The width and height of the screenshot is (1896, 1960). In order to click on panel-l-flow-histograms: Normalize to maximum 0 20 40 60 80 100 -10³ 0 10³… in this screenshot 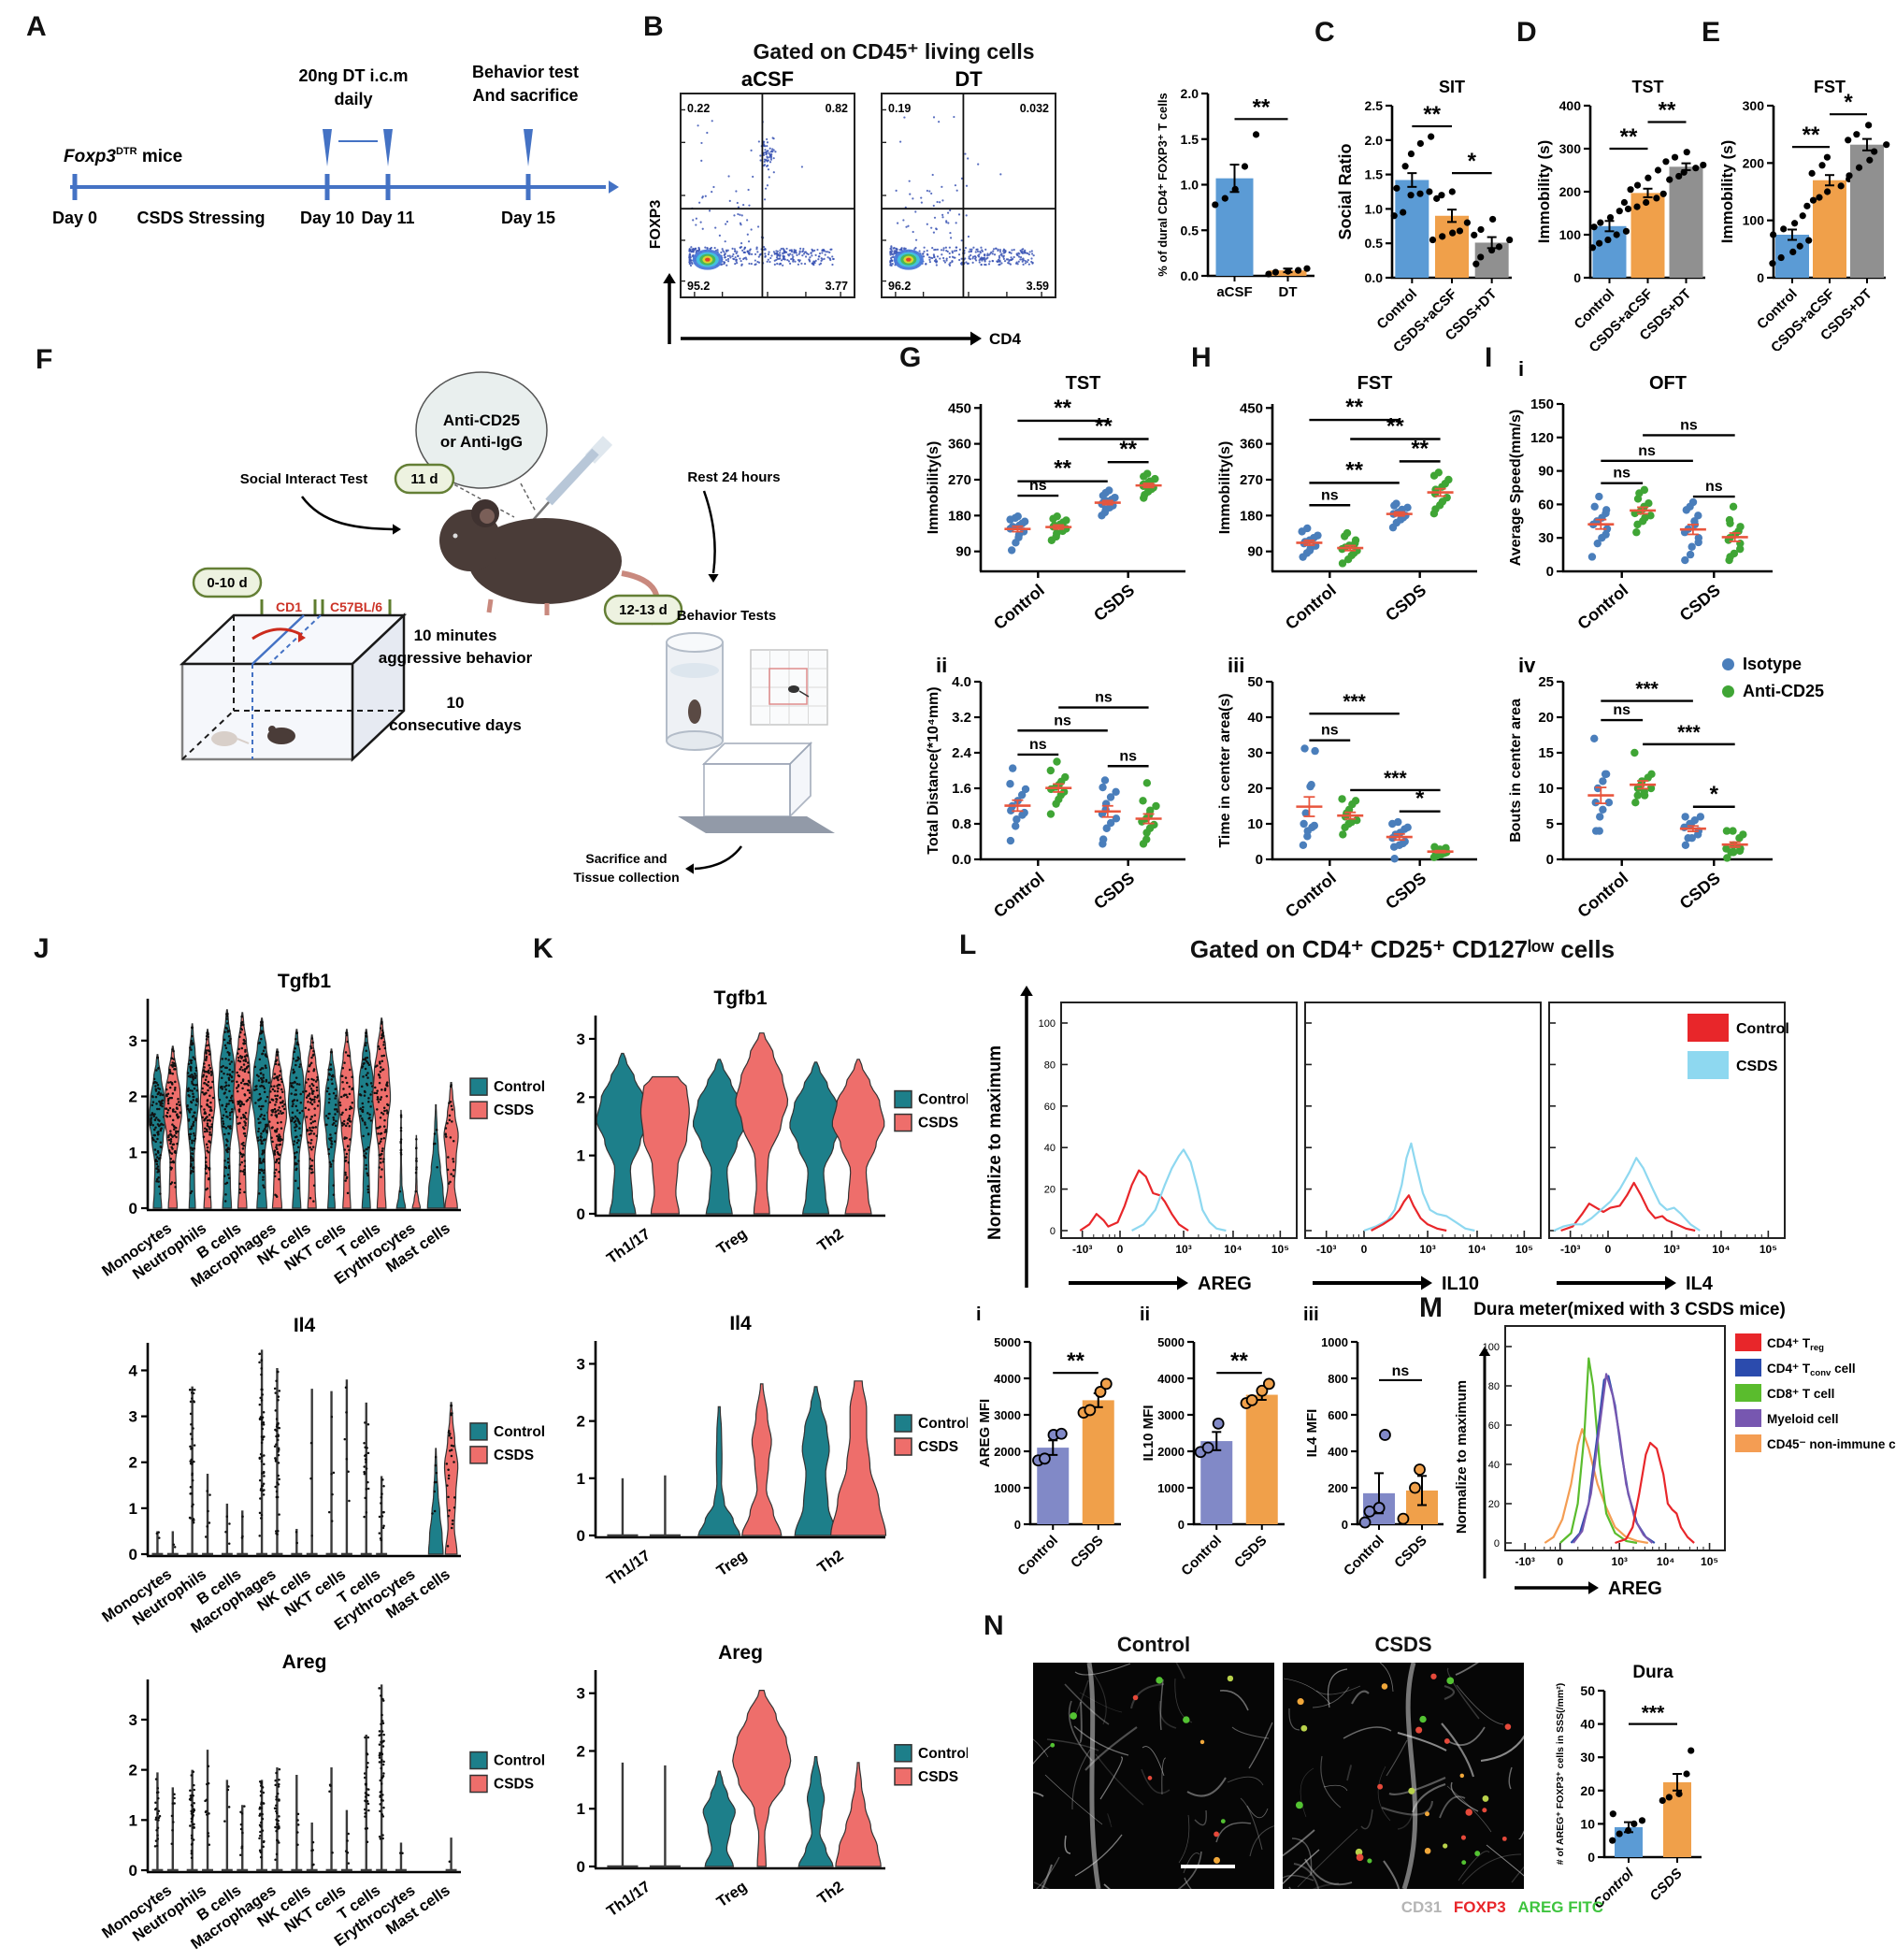, I will do `click(1432, 1140)`.